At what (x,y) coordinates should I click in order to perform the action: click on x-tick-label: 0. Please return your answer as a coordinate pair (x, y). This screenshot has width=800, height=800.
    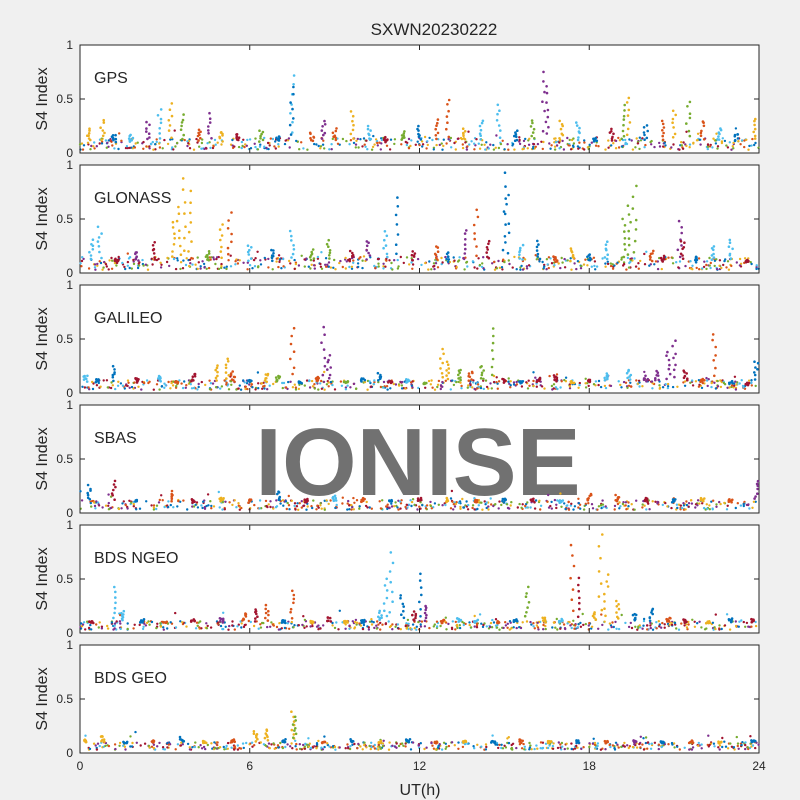
    Looking at the image, I should click on (80, 766).